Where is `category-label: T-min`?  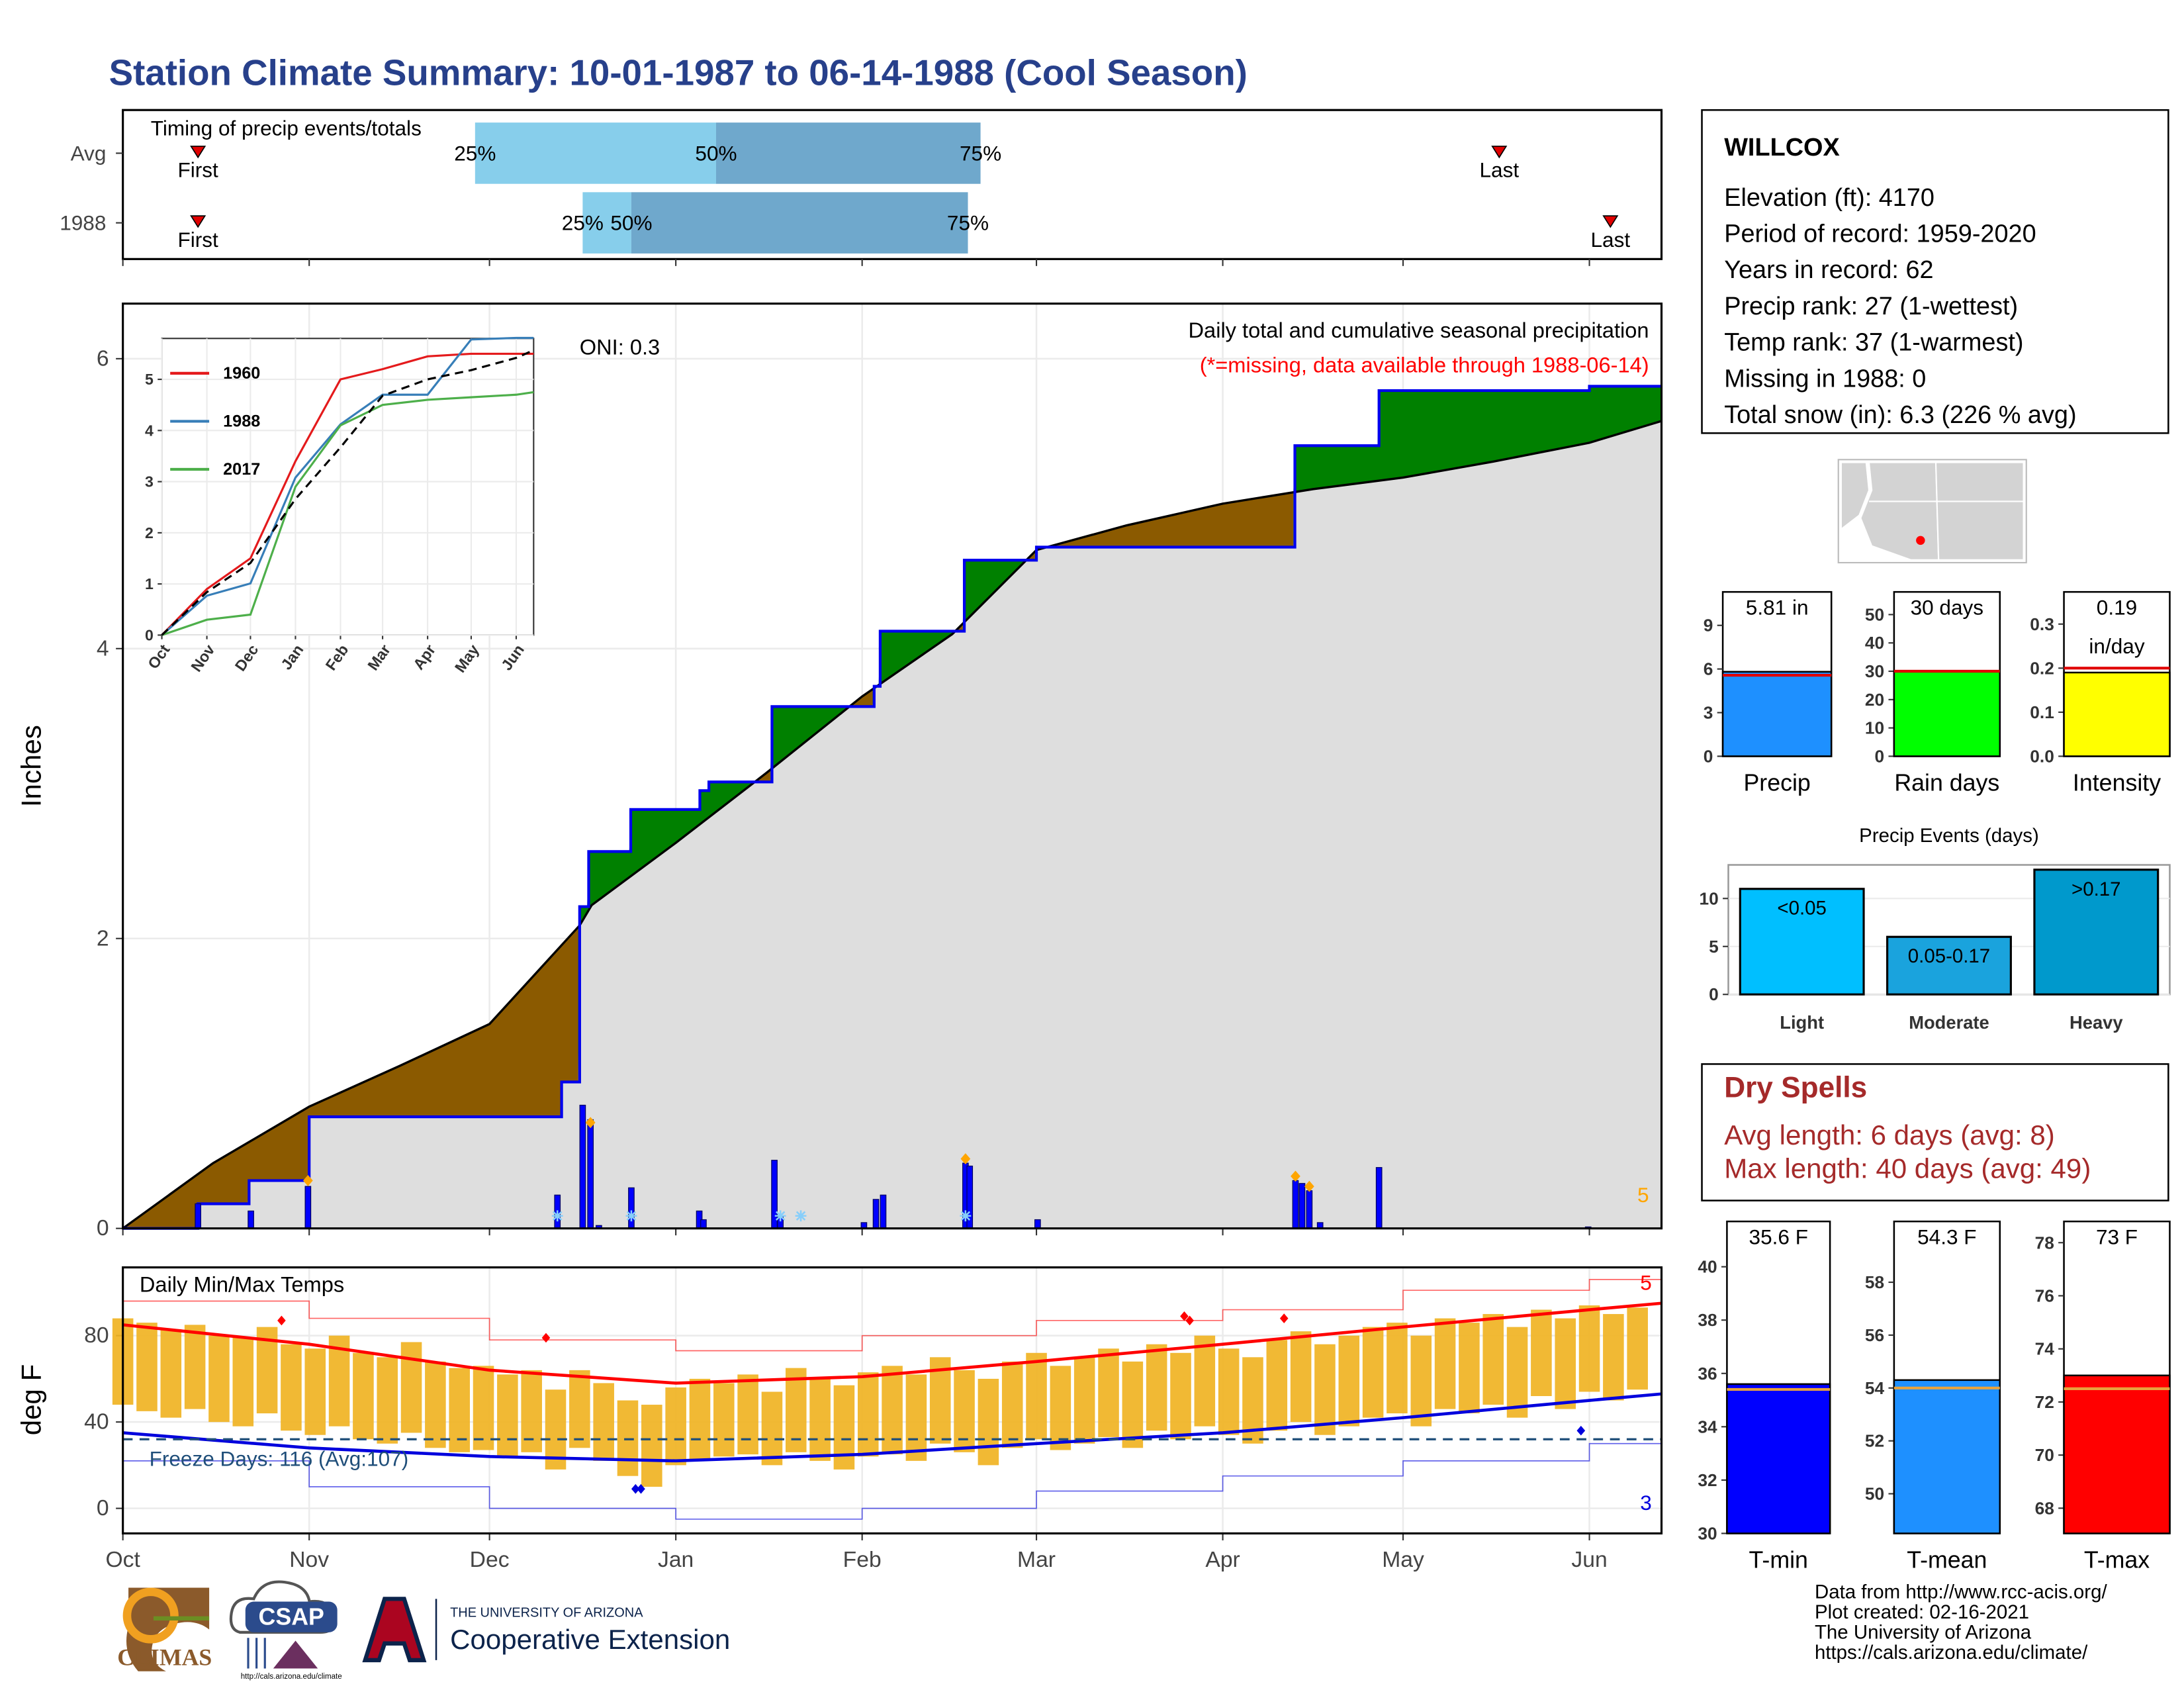 category-label: T-min is located at coordinates (1778, 1559).